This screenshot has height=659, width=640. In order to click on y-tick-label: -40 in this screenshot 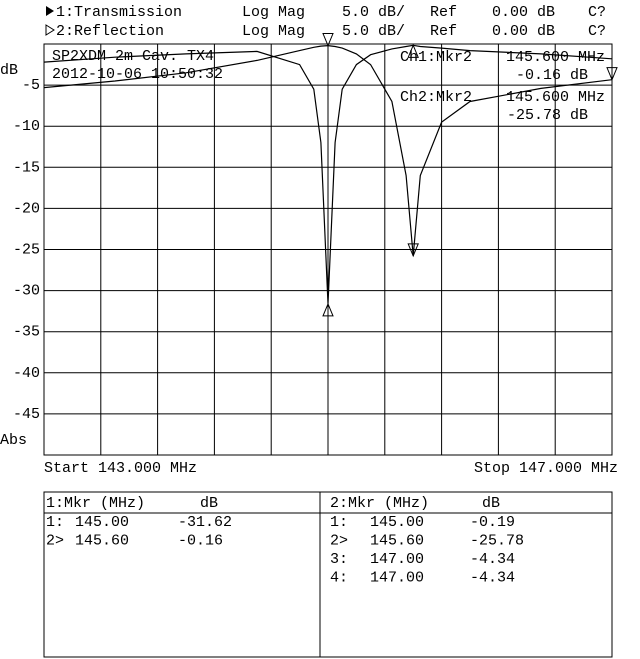, I will do `click(26, 373)`.